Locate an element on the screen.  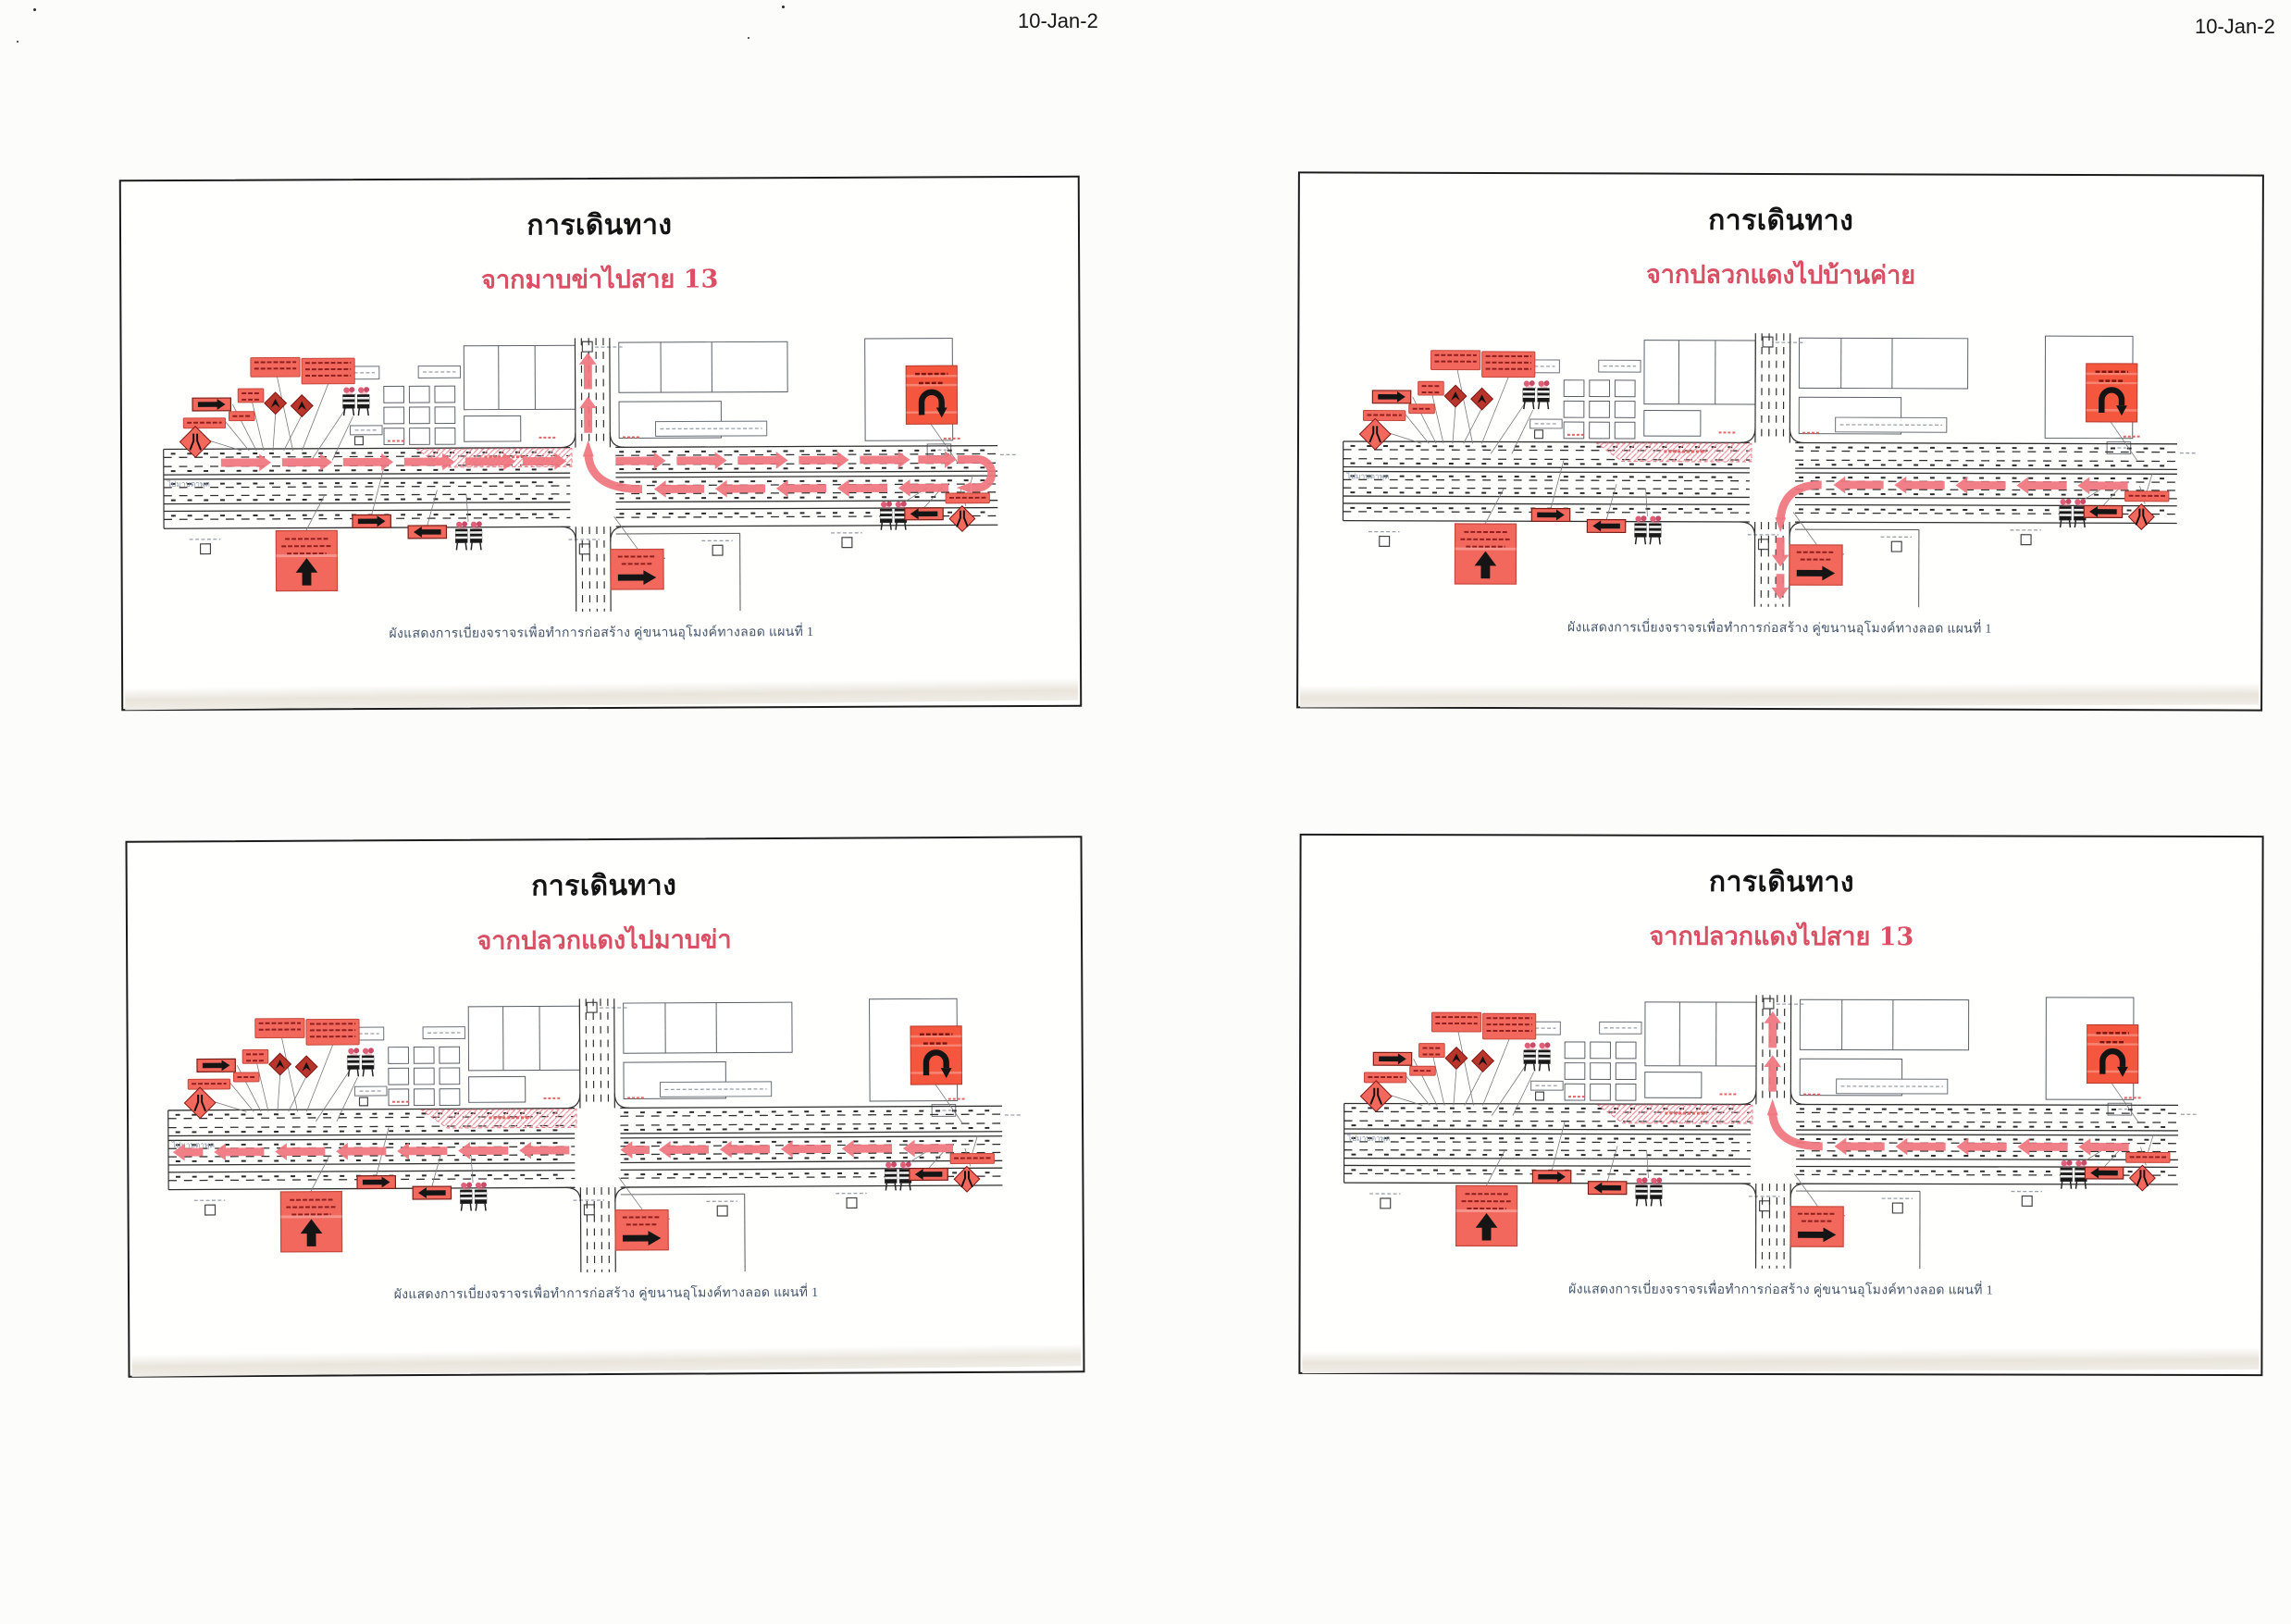
detour-right-sign is located at coordinates (211, 404).